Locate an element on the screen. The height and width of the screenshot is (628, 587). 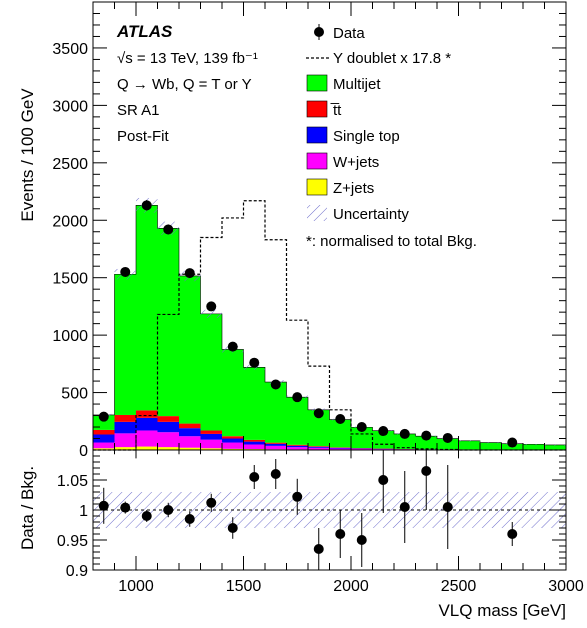
x-tick-label-4: 3000 is located at coordinates (566, 586).